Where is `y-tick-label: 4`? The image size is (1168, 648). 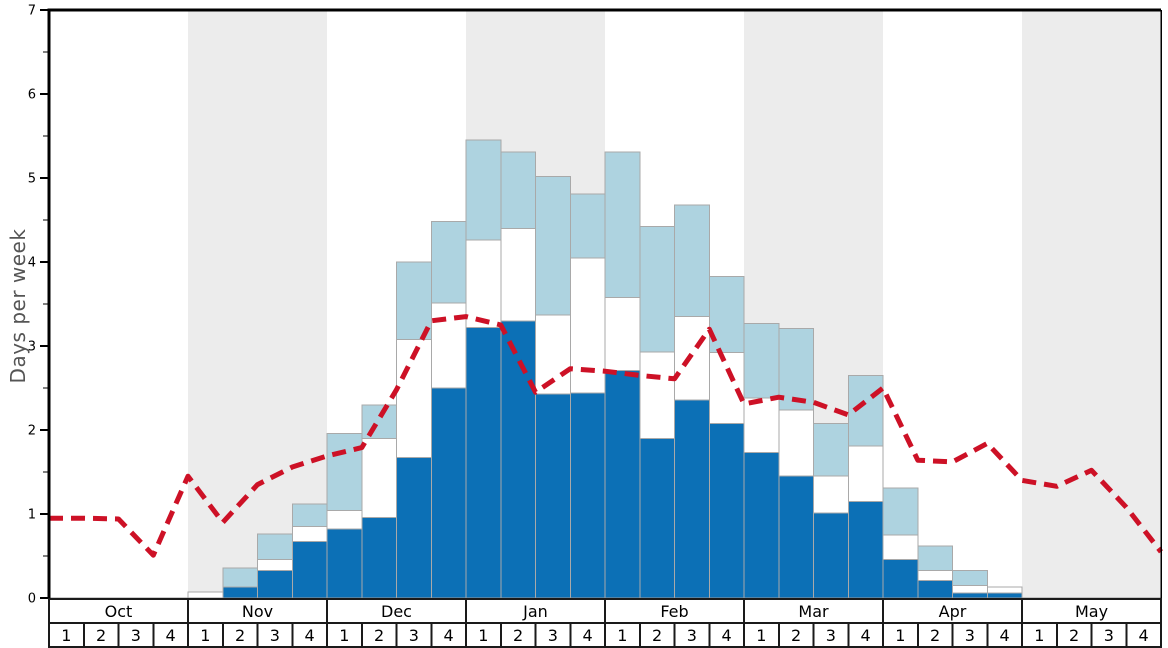
y-tick-label: 4 is located at coordinates (32, 263).